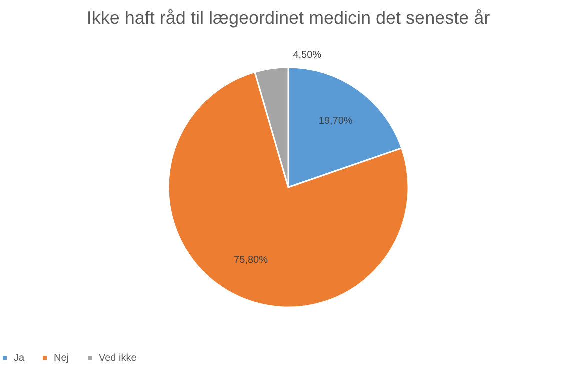 This screenshot has width=577, height=376. I want to click on legend-label: Ja, so click(19, 358).